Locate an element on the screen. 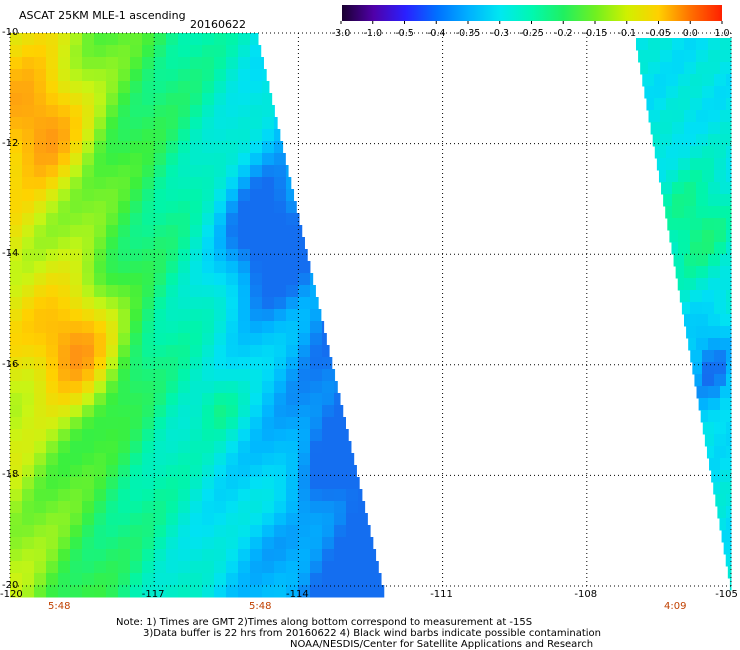 The height and width of the screenshot is (650, 740). colorbar-tick-label: -0.5 is located at coordinates (404, 33).